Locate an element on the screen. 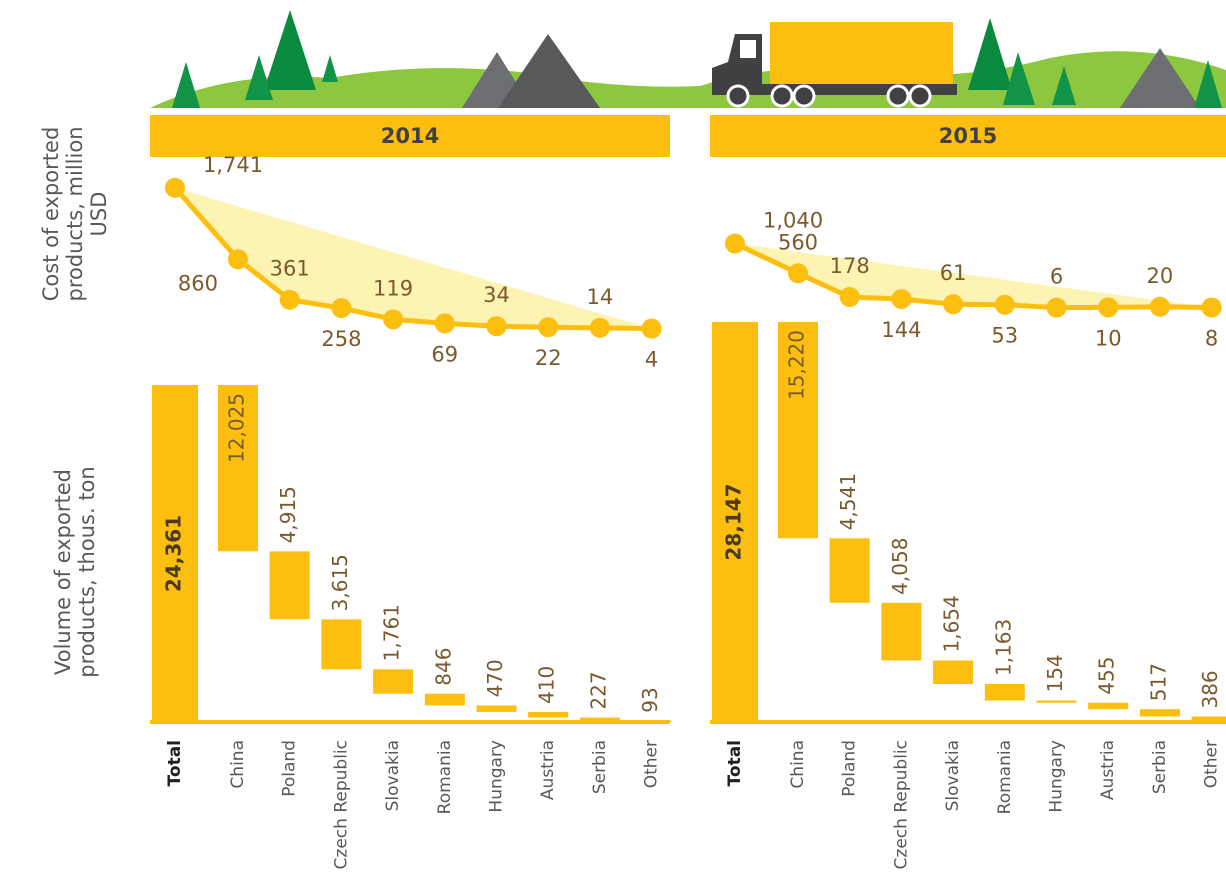 The image size is (1226, 890). data-label: 4,541 is located at coordinates (848, 501).